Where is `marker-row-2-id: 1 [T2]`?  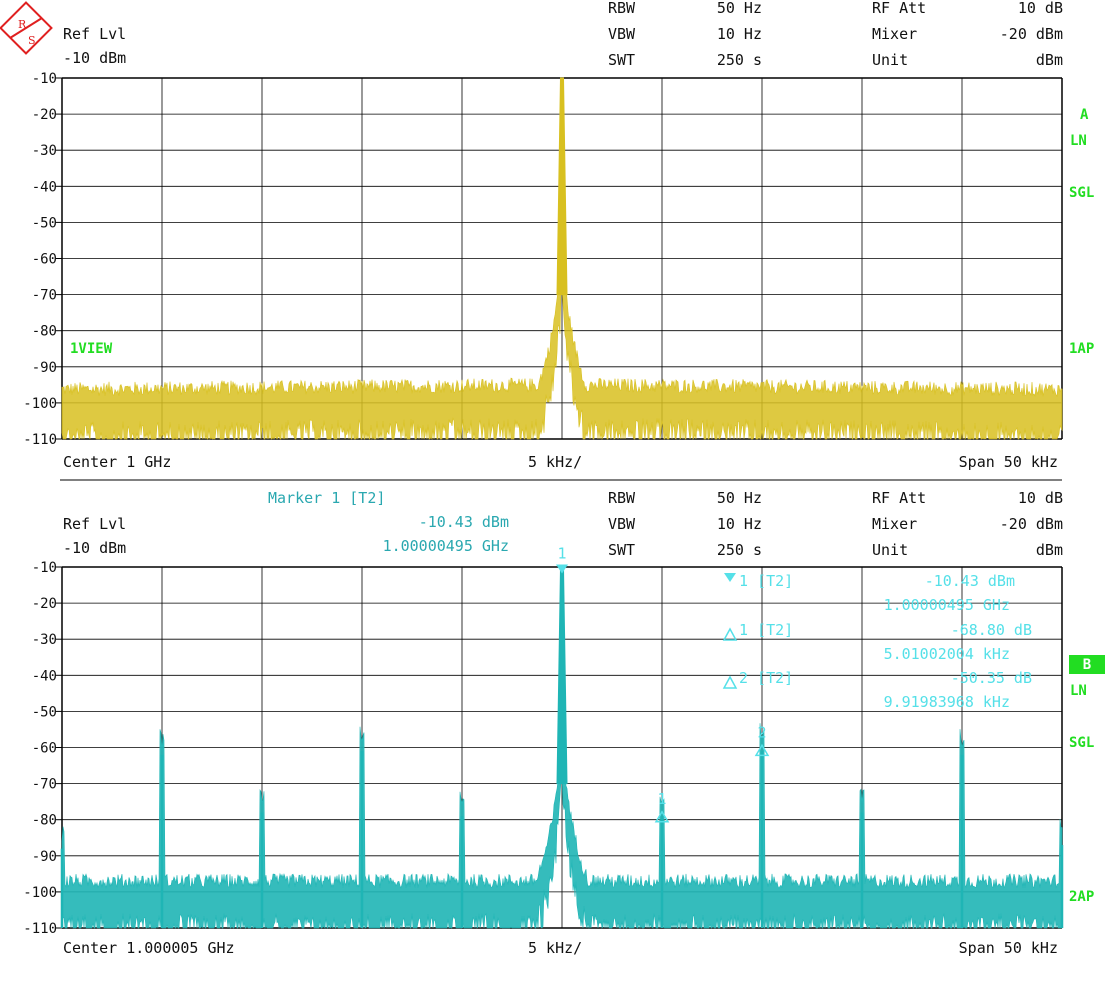 marker-row-2-id: 1 [T2] is located at coordinates (766, 630).